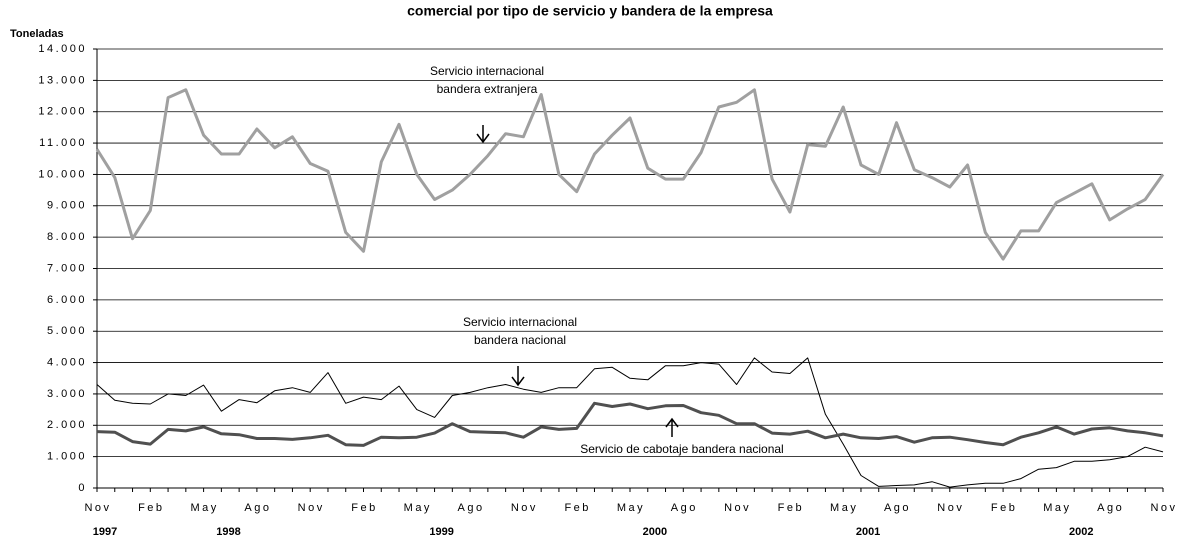 This screenshot has width=1180, height=542. Describe the element at coordinates (868, 532) in the screenshot. I see `year-label: 2001` at that location.